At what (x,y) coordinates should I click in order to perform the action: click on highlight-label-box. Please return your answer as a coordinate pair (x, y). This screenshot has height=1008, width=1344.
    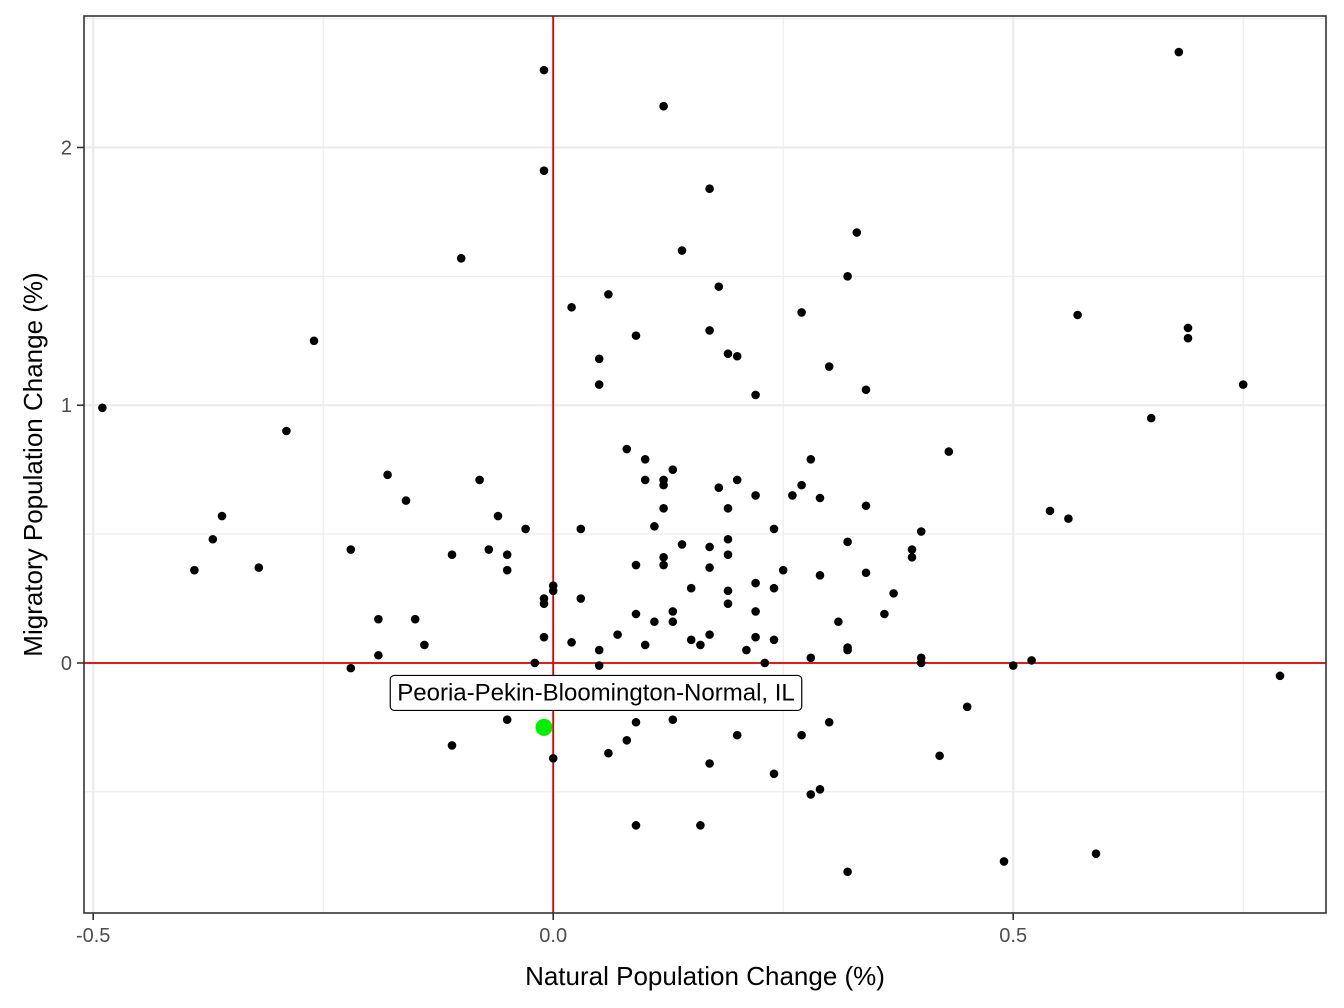
    Looking at the image, I should click on (596, 693).